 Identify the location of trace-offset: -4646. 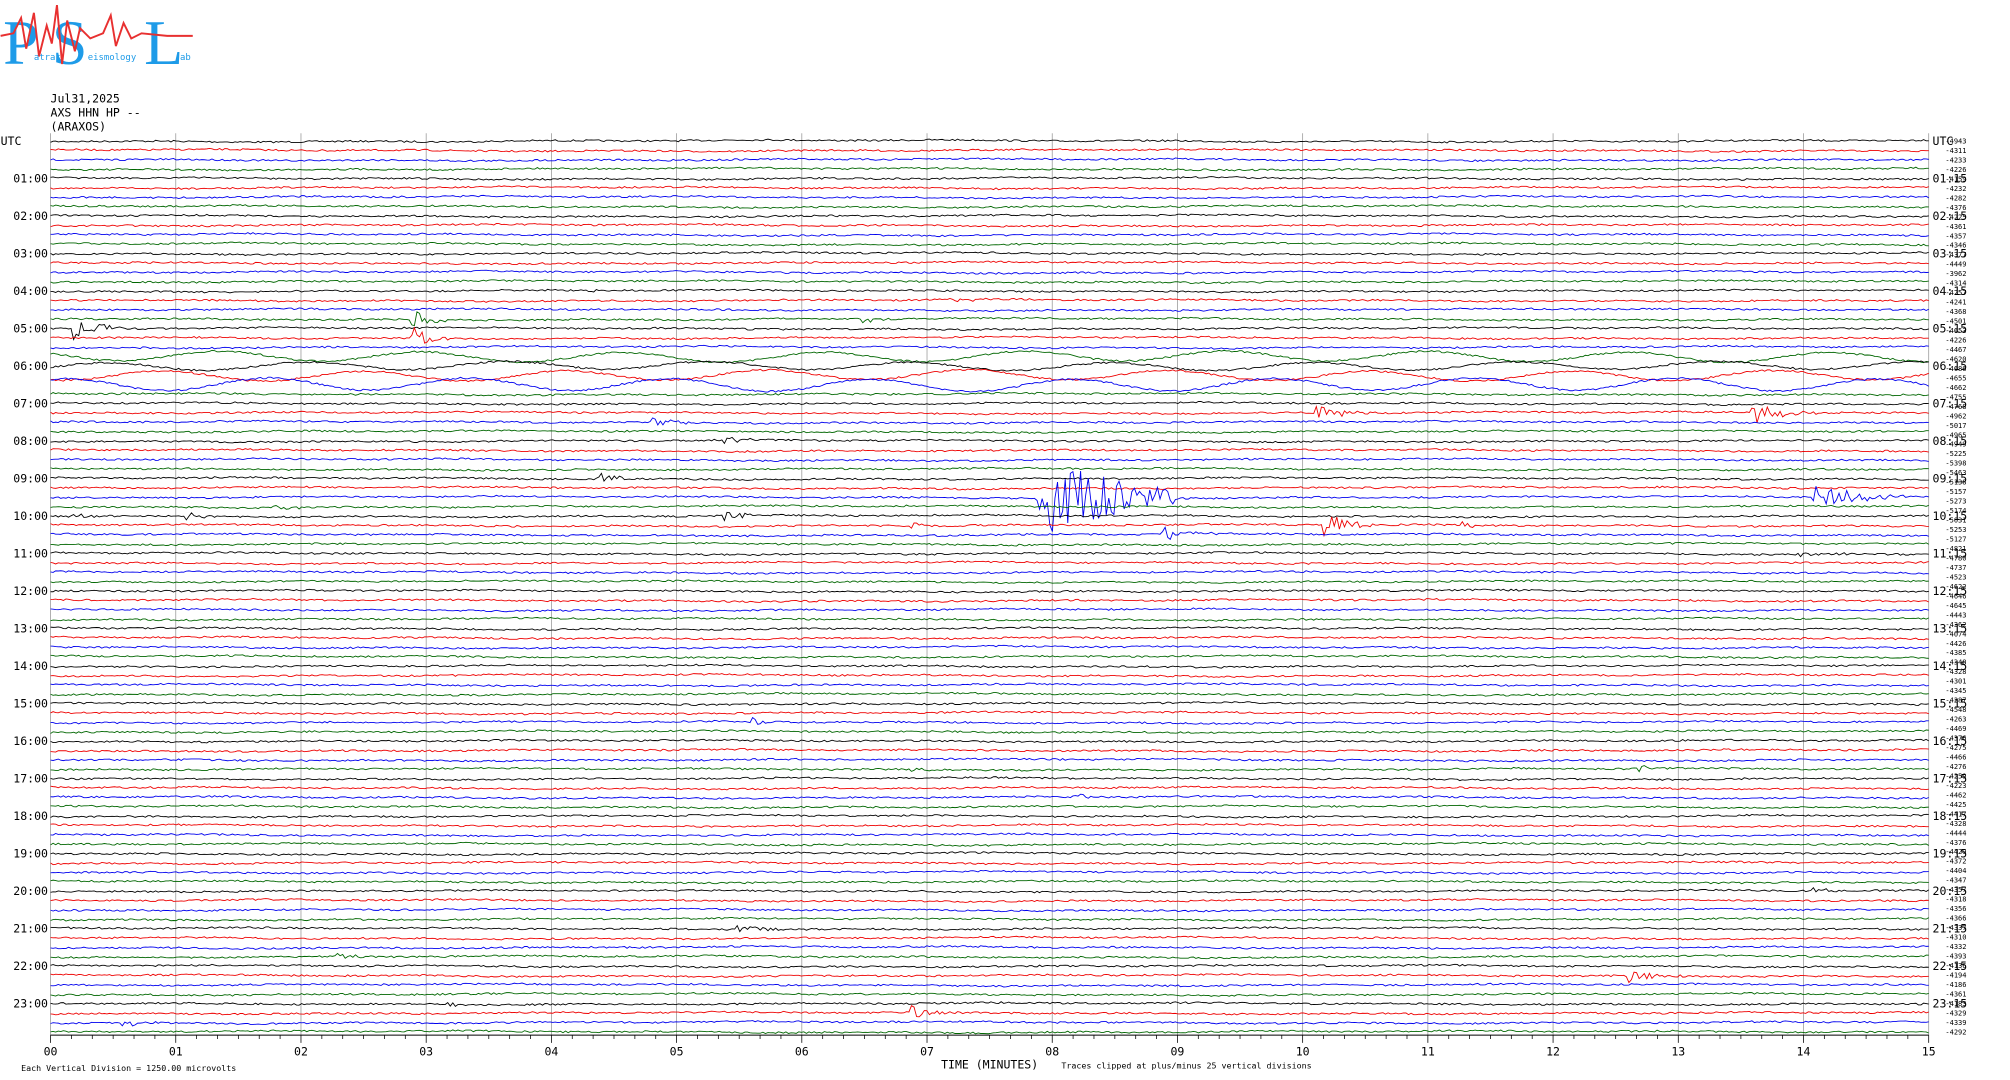
(1955, 595).